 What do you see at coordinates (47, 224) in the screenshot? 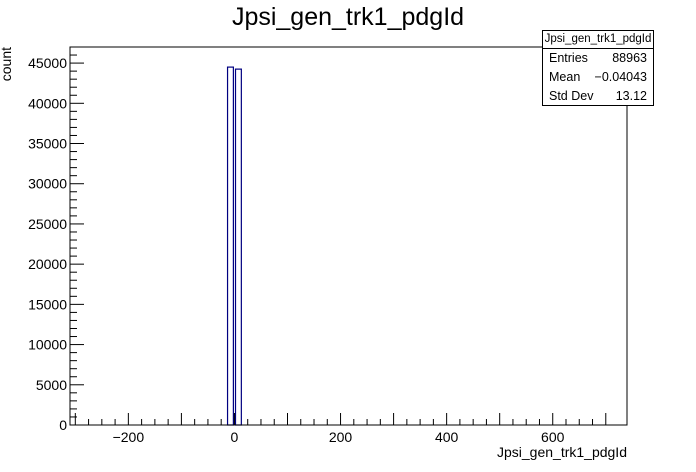
I see `y-tick-label: 25000` at bounding box center [47, 224].